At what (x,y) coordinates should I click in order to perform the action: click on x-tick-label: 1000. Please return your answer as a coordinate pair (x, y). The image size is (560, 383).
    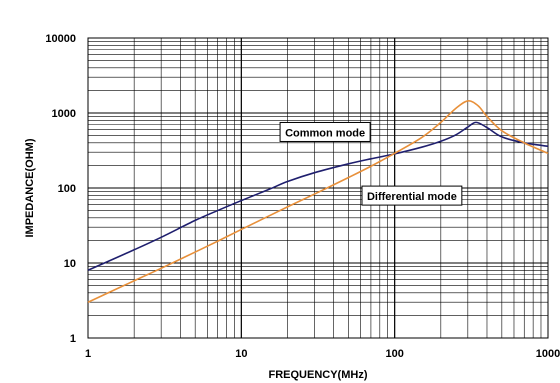
    Looking at the image, I should click on (548, 354).